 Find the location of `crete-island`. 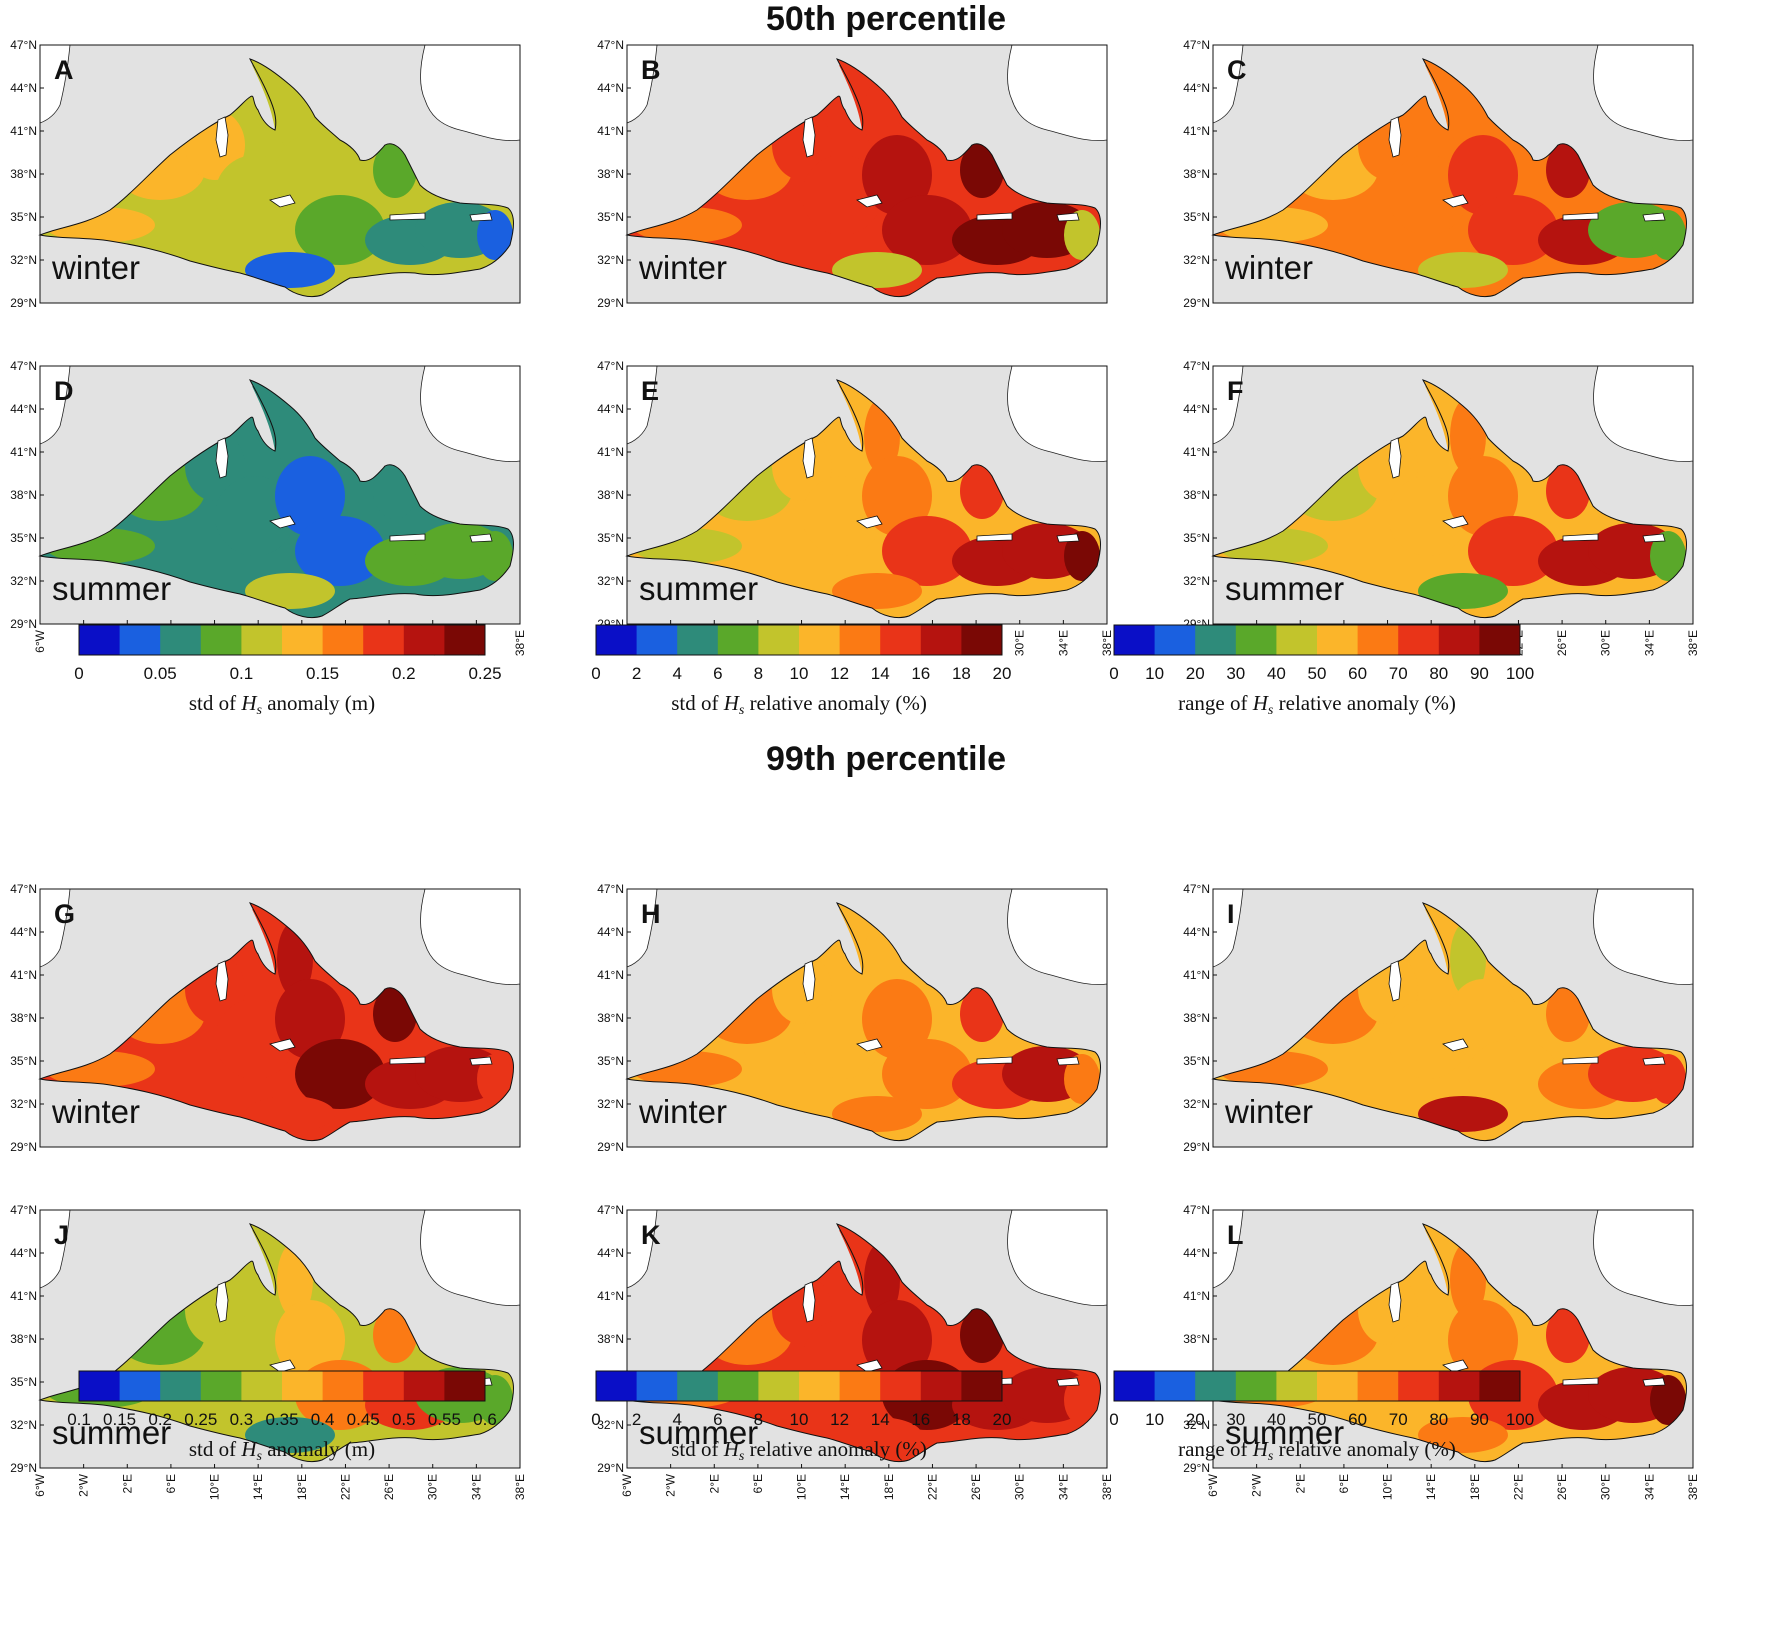

crete-island is located at coordinates (407, 1060).